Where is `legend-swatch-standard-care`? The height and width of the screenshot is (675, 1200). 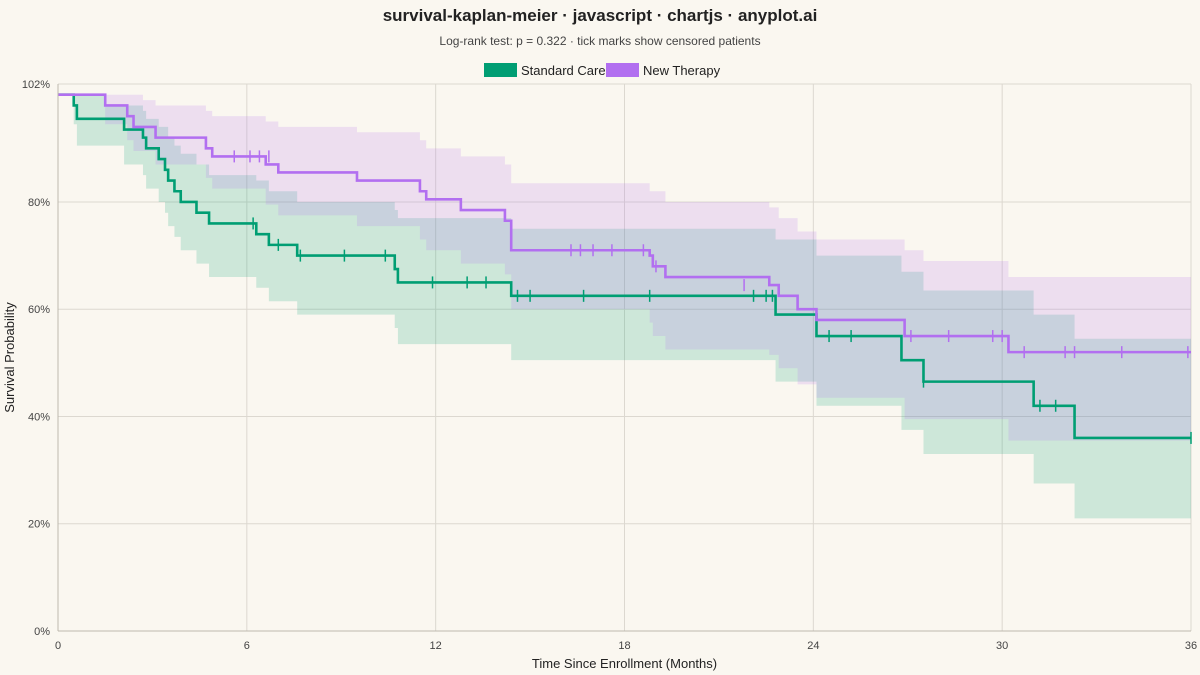 legend-swatch-standard-care is located at coordinates (500, 70).